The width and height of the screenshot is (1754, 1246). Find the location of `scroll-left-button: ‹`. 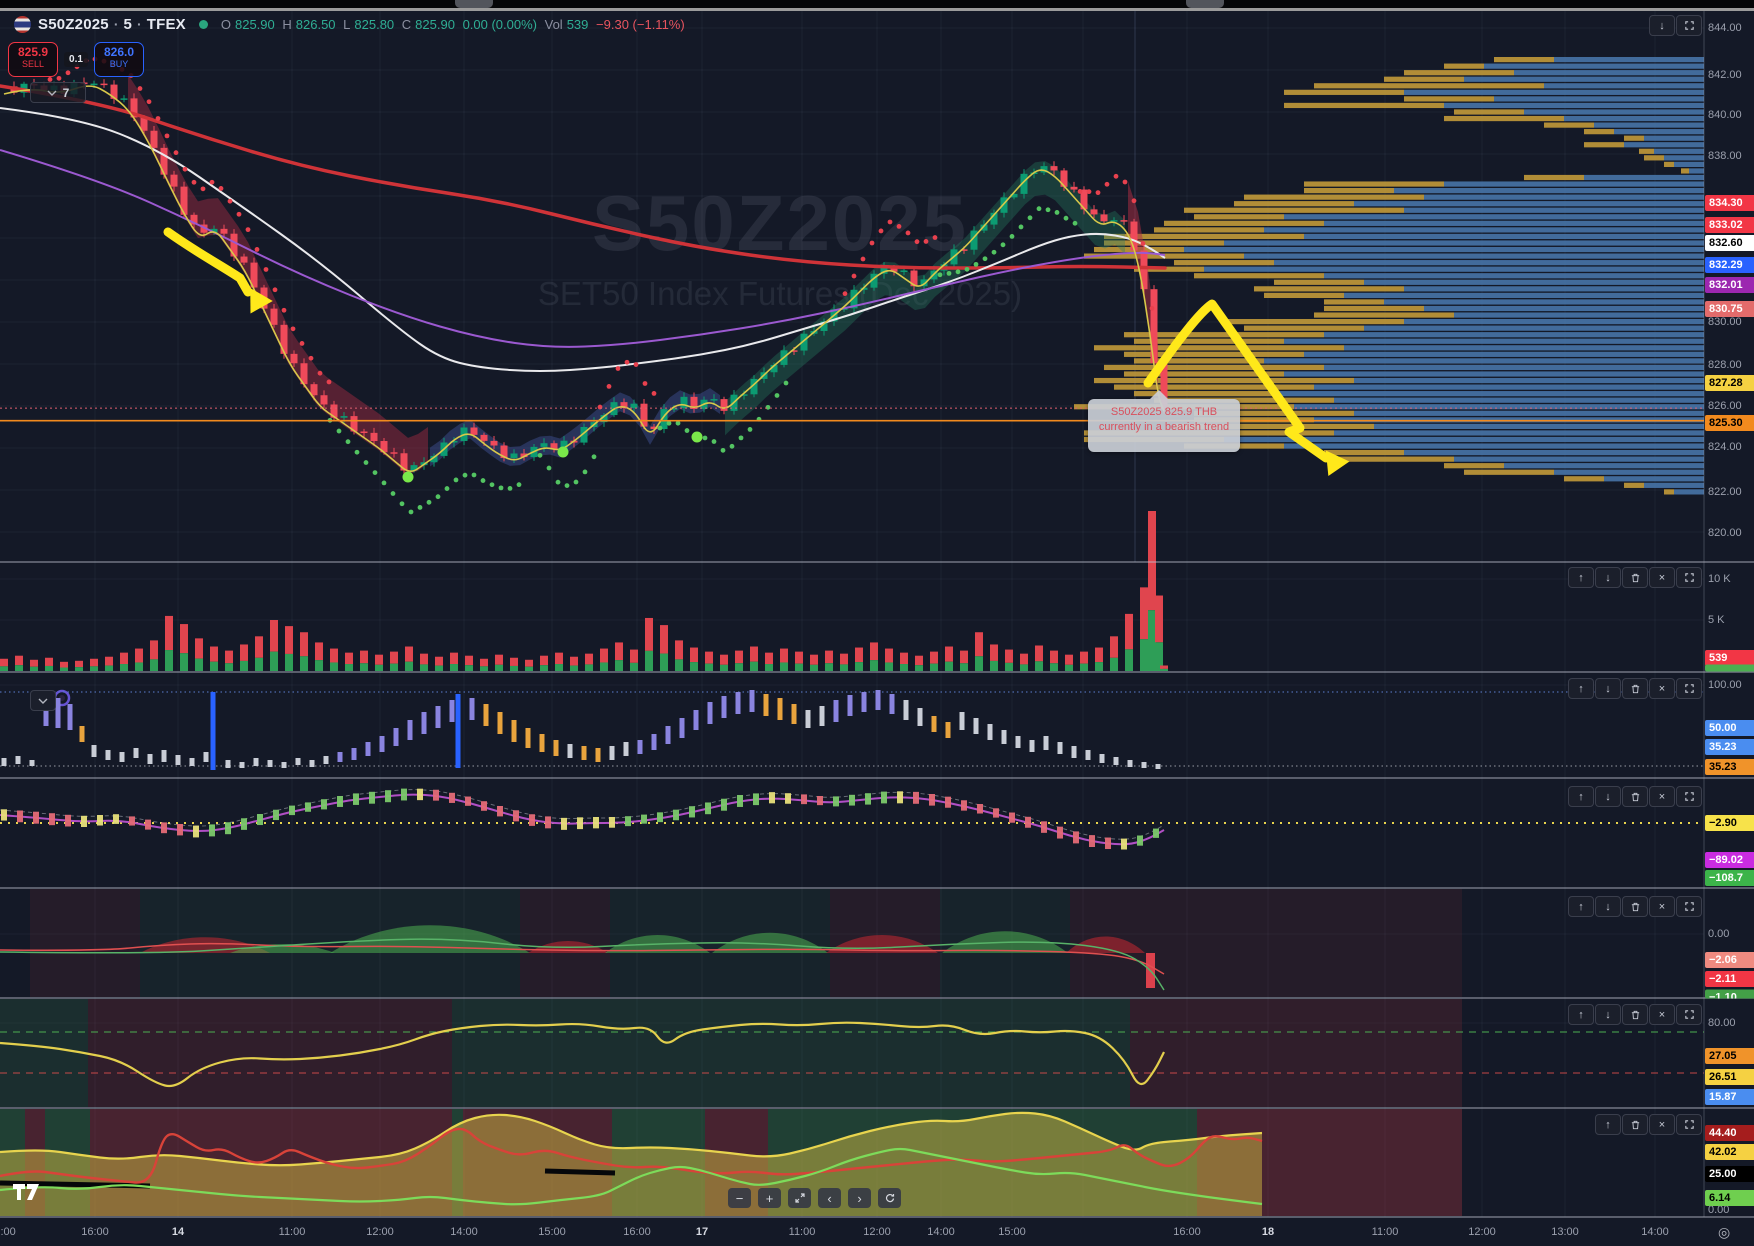

scroll-left-button: ‹ is located at coordinates (829, 1198).